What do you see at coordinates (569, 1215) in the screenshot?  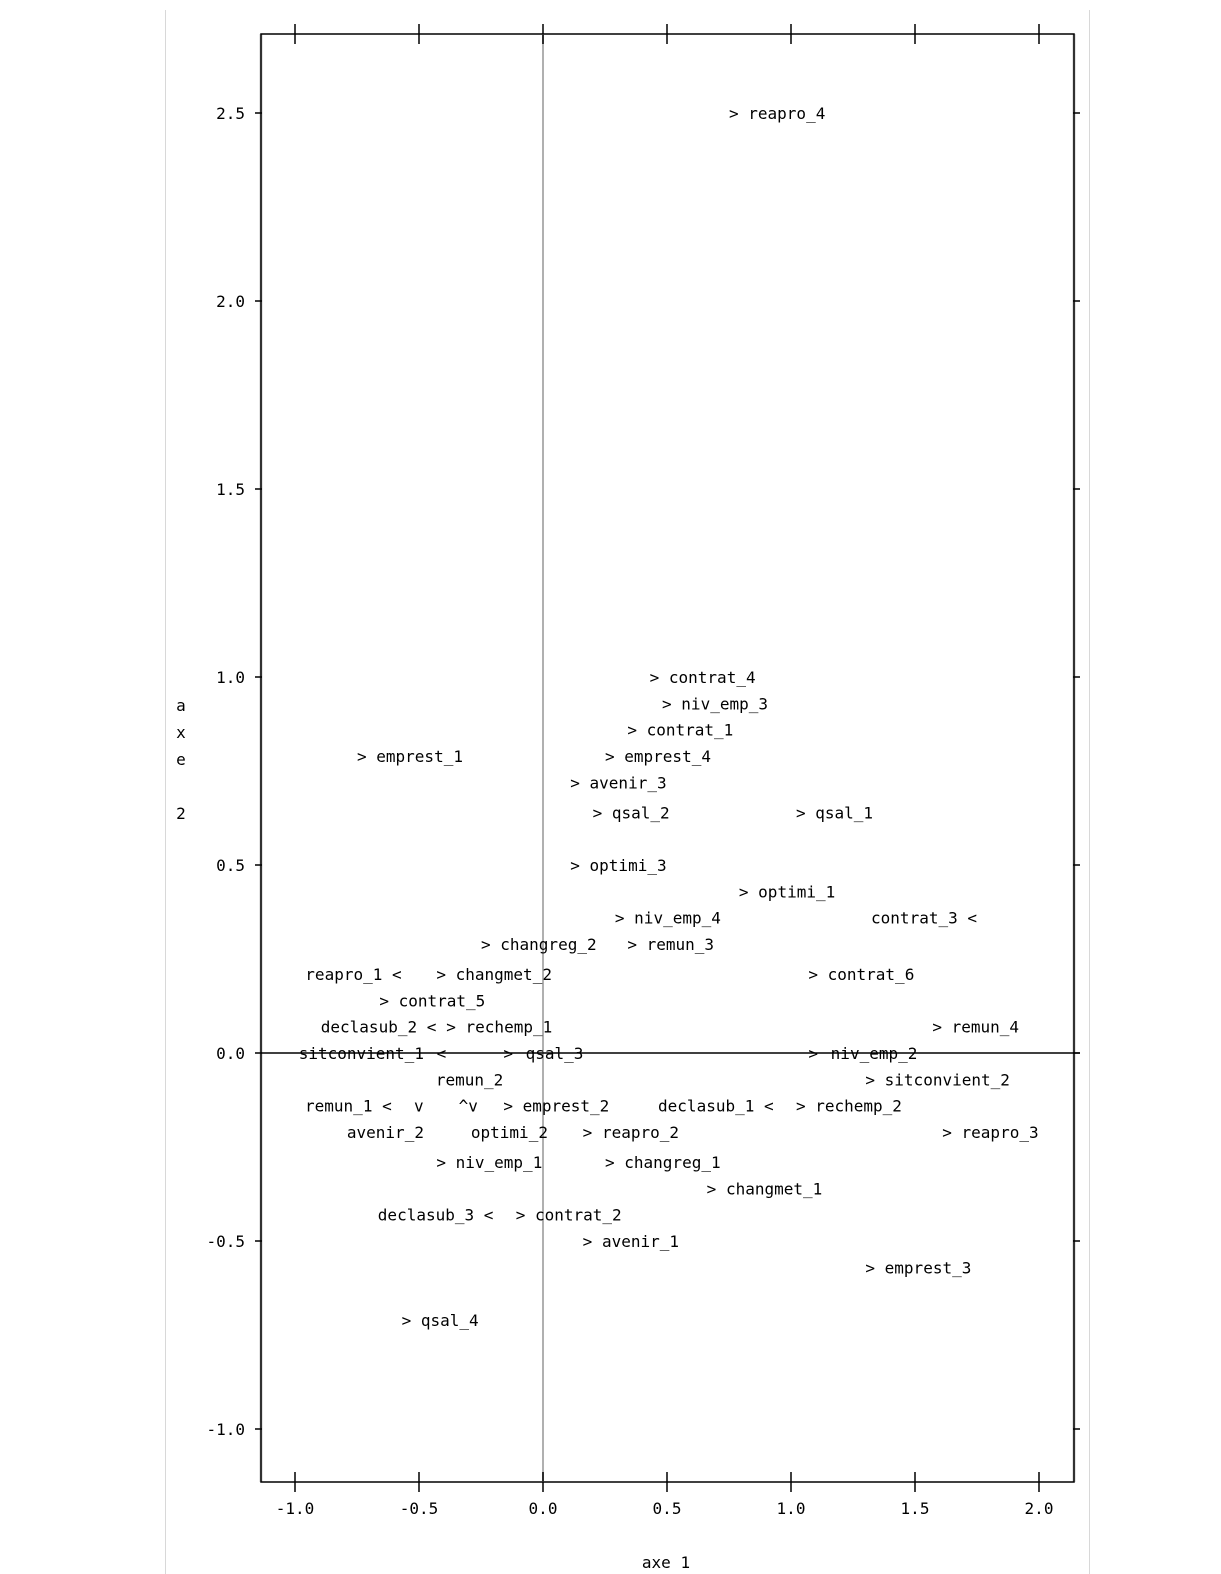 I see `point-label: > contrat_2` at bounding box center [569, 1215].